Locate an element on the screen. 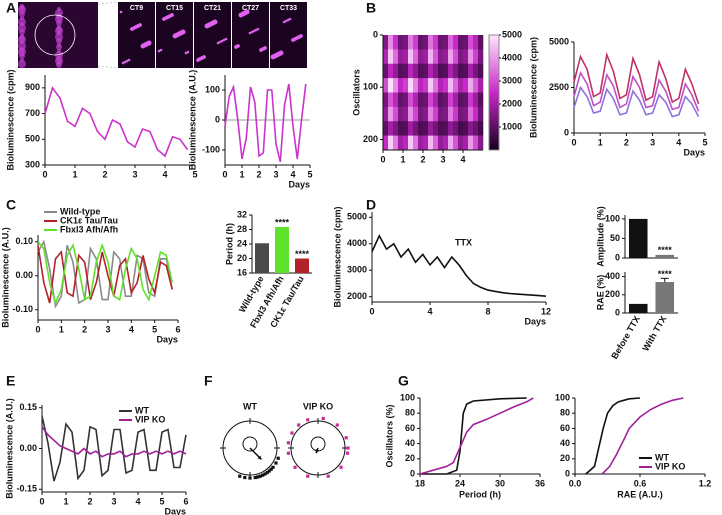 This screenshot has height=515, width=722. legend-label: WT is located at coordinates (662, 457).